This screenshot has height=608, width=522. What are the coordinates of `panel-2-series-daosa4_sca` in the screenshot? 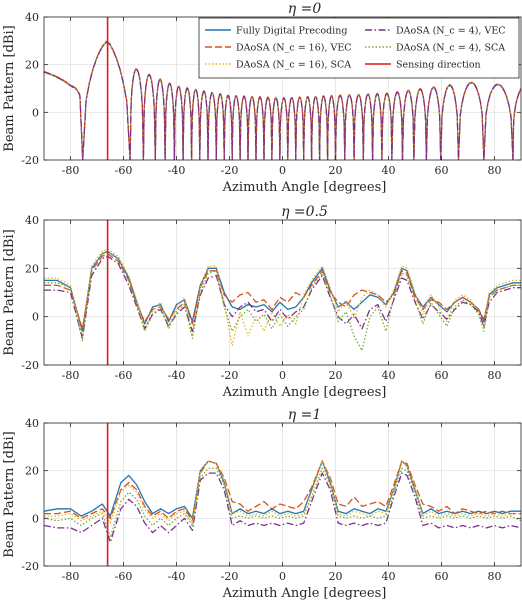 It's located at (282, 503).